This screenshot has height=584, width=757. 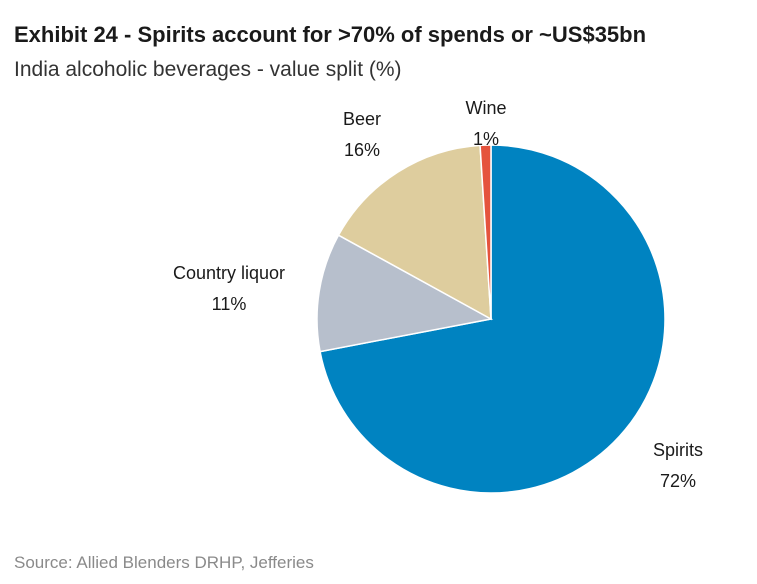 What do you see at coordinates (678, 450) in the screenshot?
I see `slice-name-spirits: Spirits` at bounding box center [678, 450].